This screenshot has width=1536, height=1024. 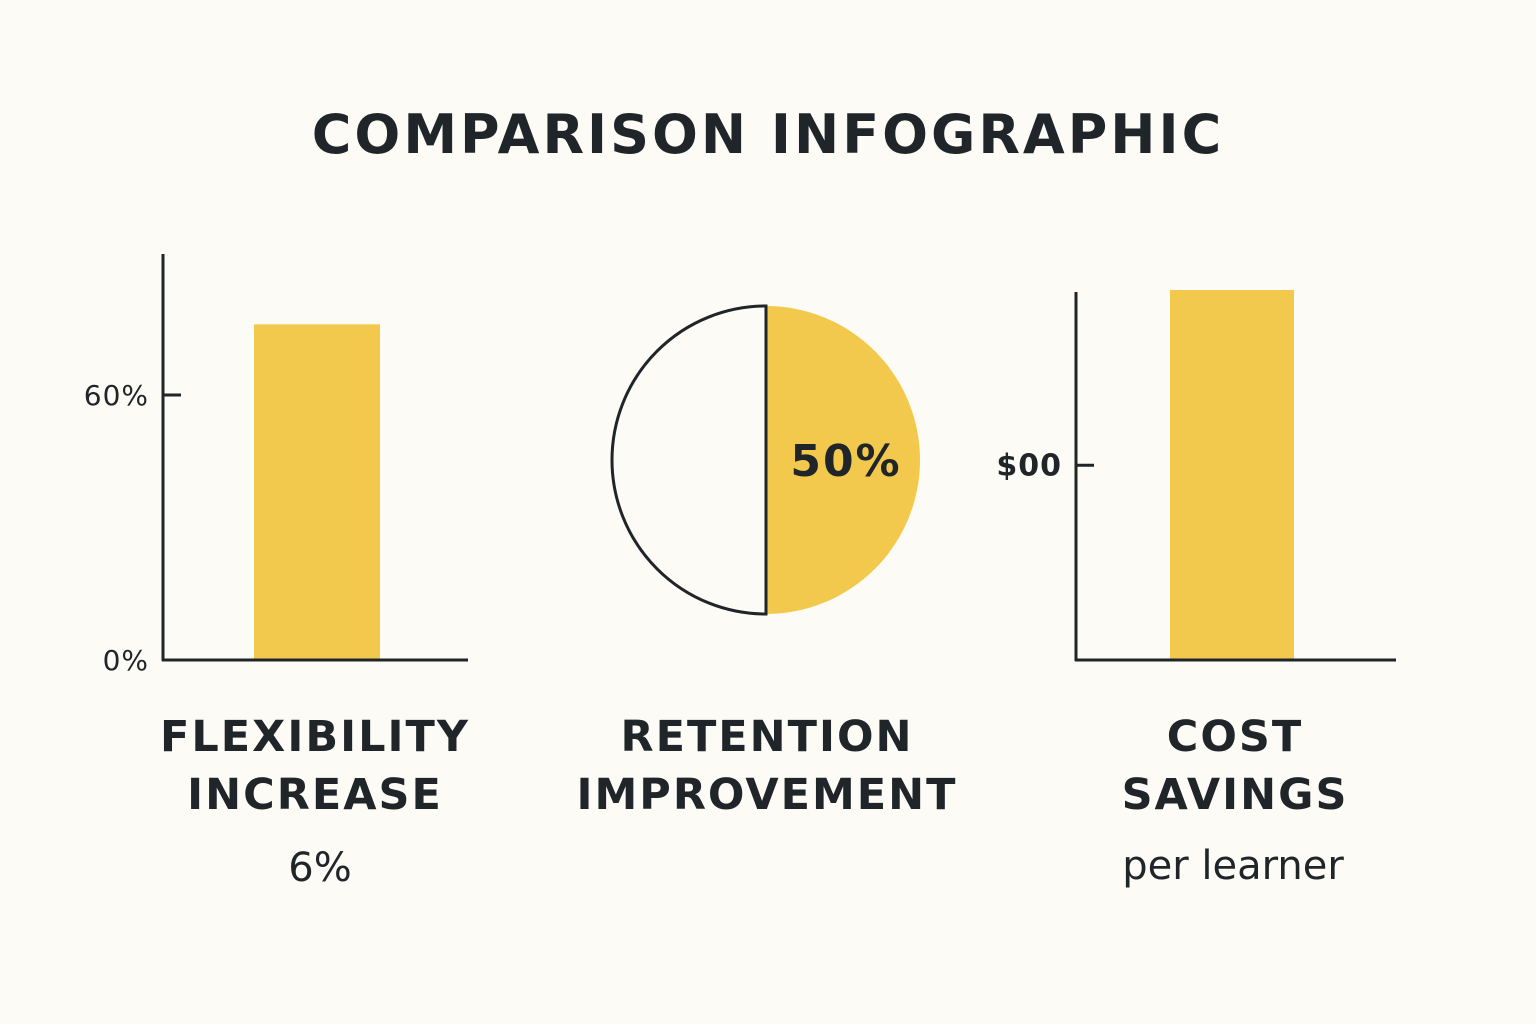 I want to click on retention-caption-line-2: IMPROVEMENT, so click(x=767, y=795).